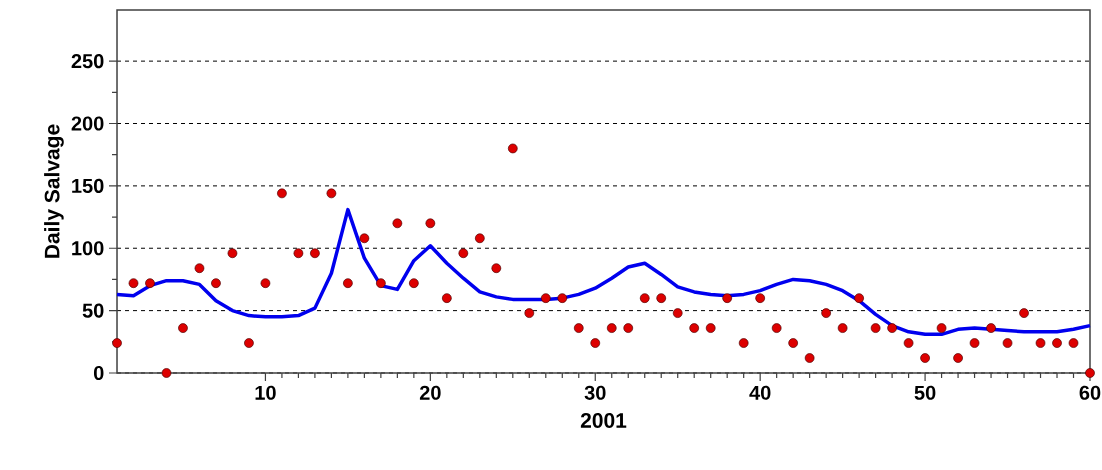 The height and width of the screenshot is (470, 1102). What do you see at coordinates (1090, 392) in the screenshot?
I see `x-tick-label: 60` at bounding box center [1090, 392].